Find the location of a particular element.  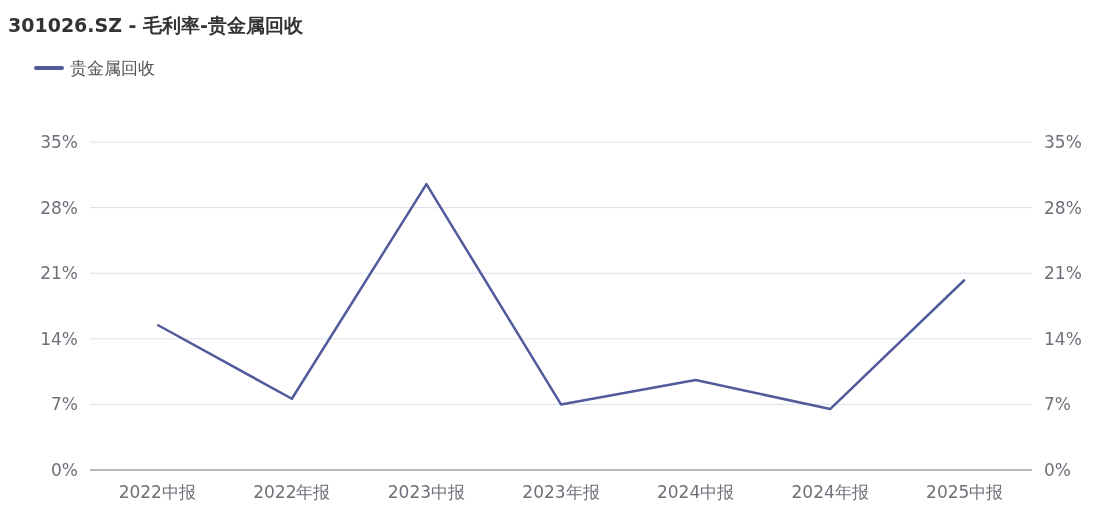

y-tick-label: 7% is located at coordinates (64, 404).